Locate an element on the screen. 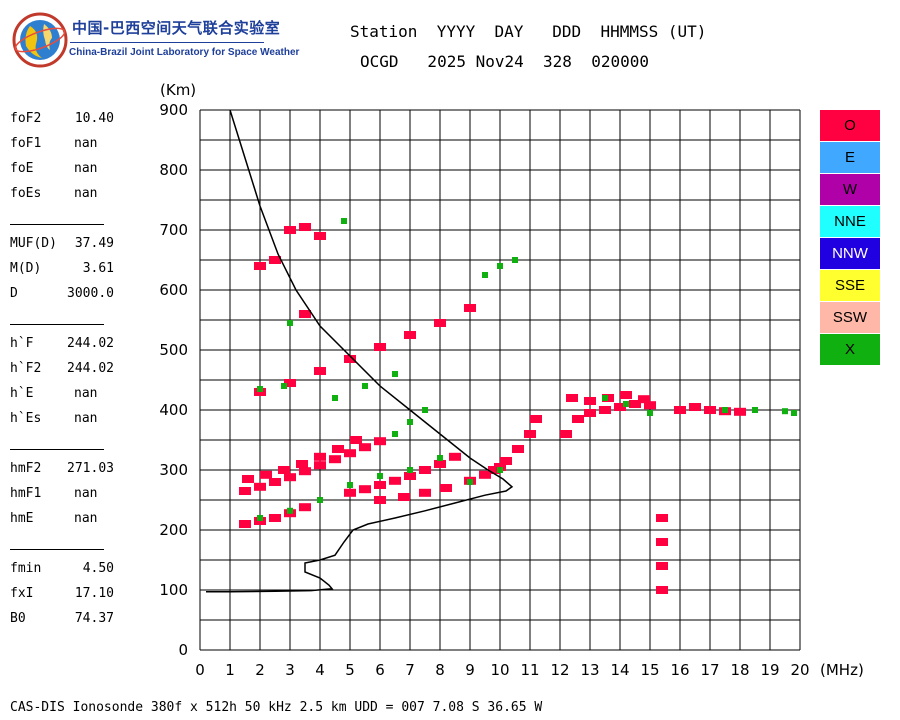 This screenshot has height=720, width=900. x-tick-label: 7 is located at coordinates (410, 670).